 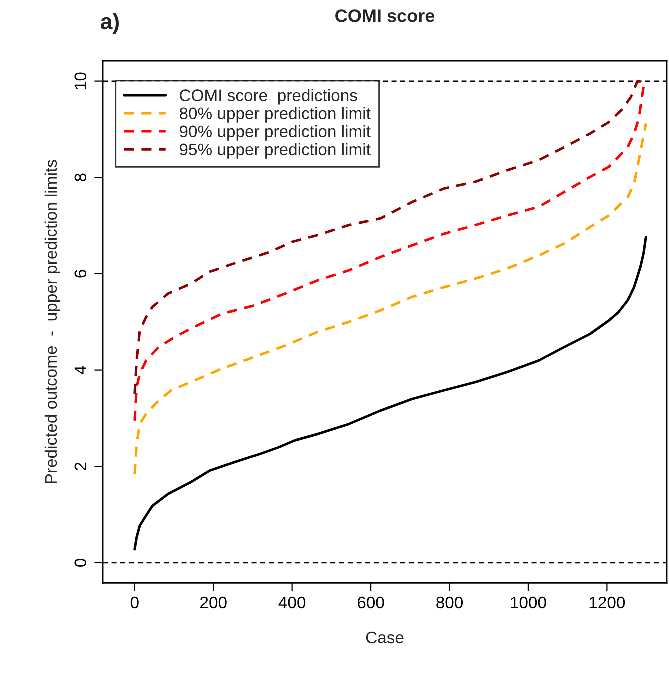 What do you see at coordinates (385, 638) in the screenshot?
I see `x-axis-title: Case` at bounding box center [385, 638].